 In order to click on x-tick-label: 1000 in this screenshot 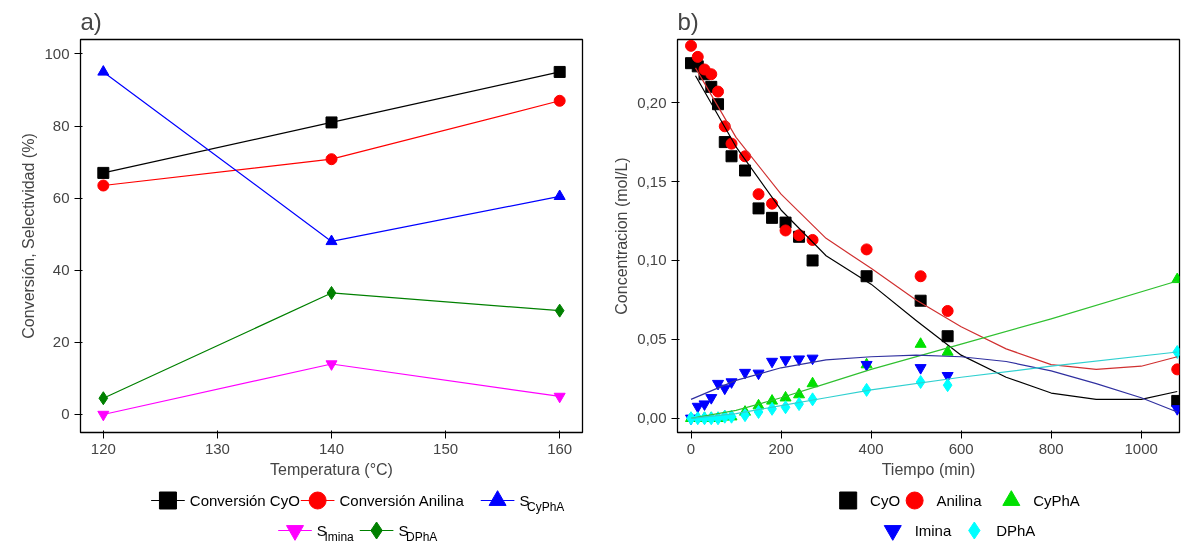, I will do `click(1141, 448)`.